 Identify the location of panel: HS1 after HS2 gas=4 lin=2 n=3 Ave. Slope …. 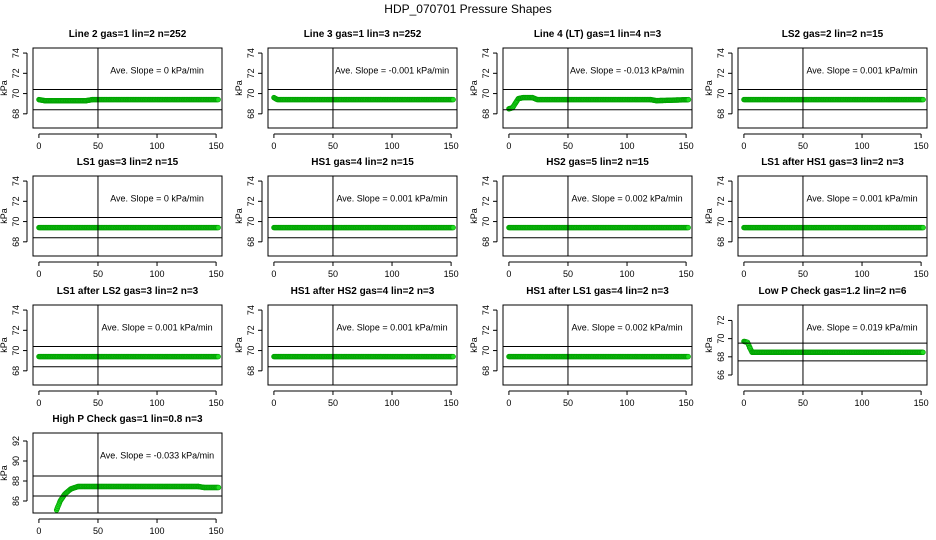
(346, 347).